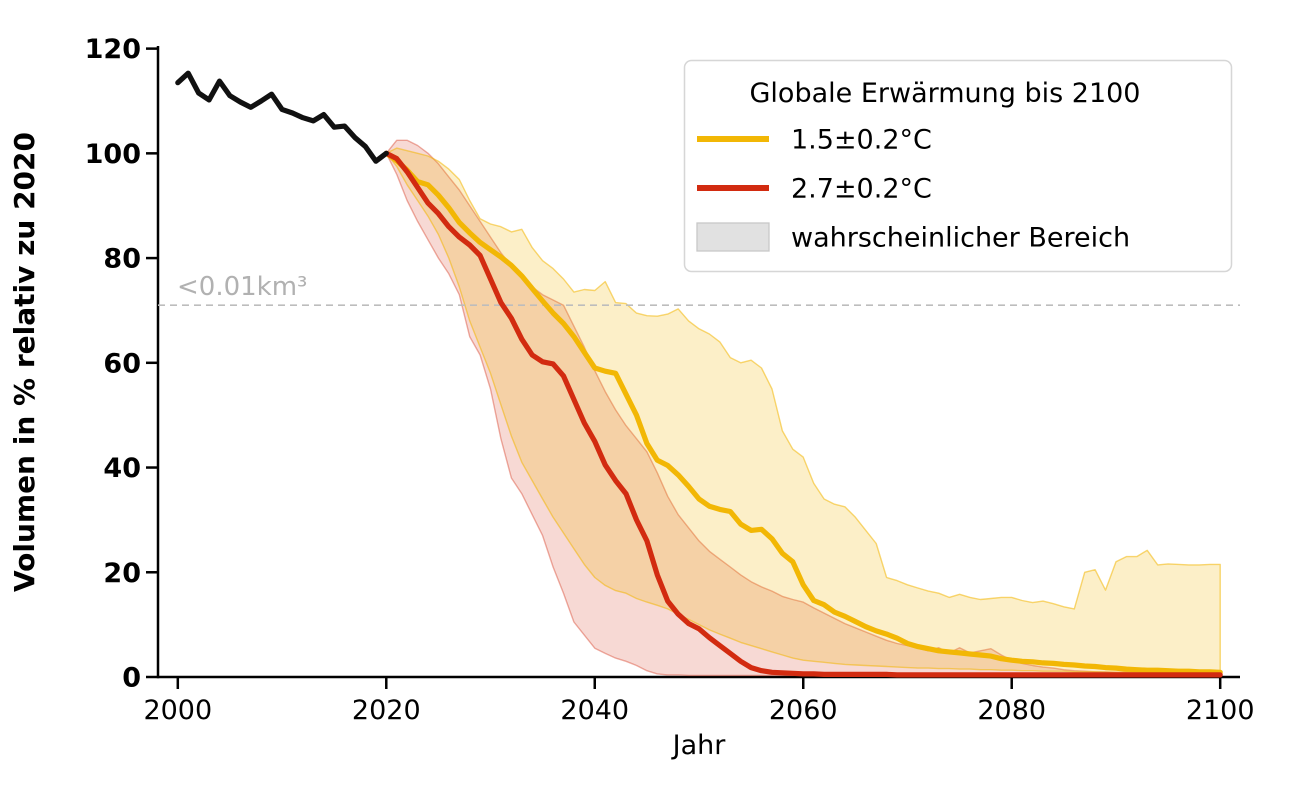  What do you see at coordinates (122, 259) in the screenshot?
I see `y-tick-label: 80` at bounding box center [122, 259].